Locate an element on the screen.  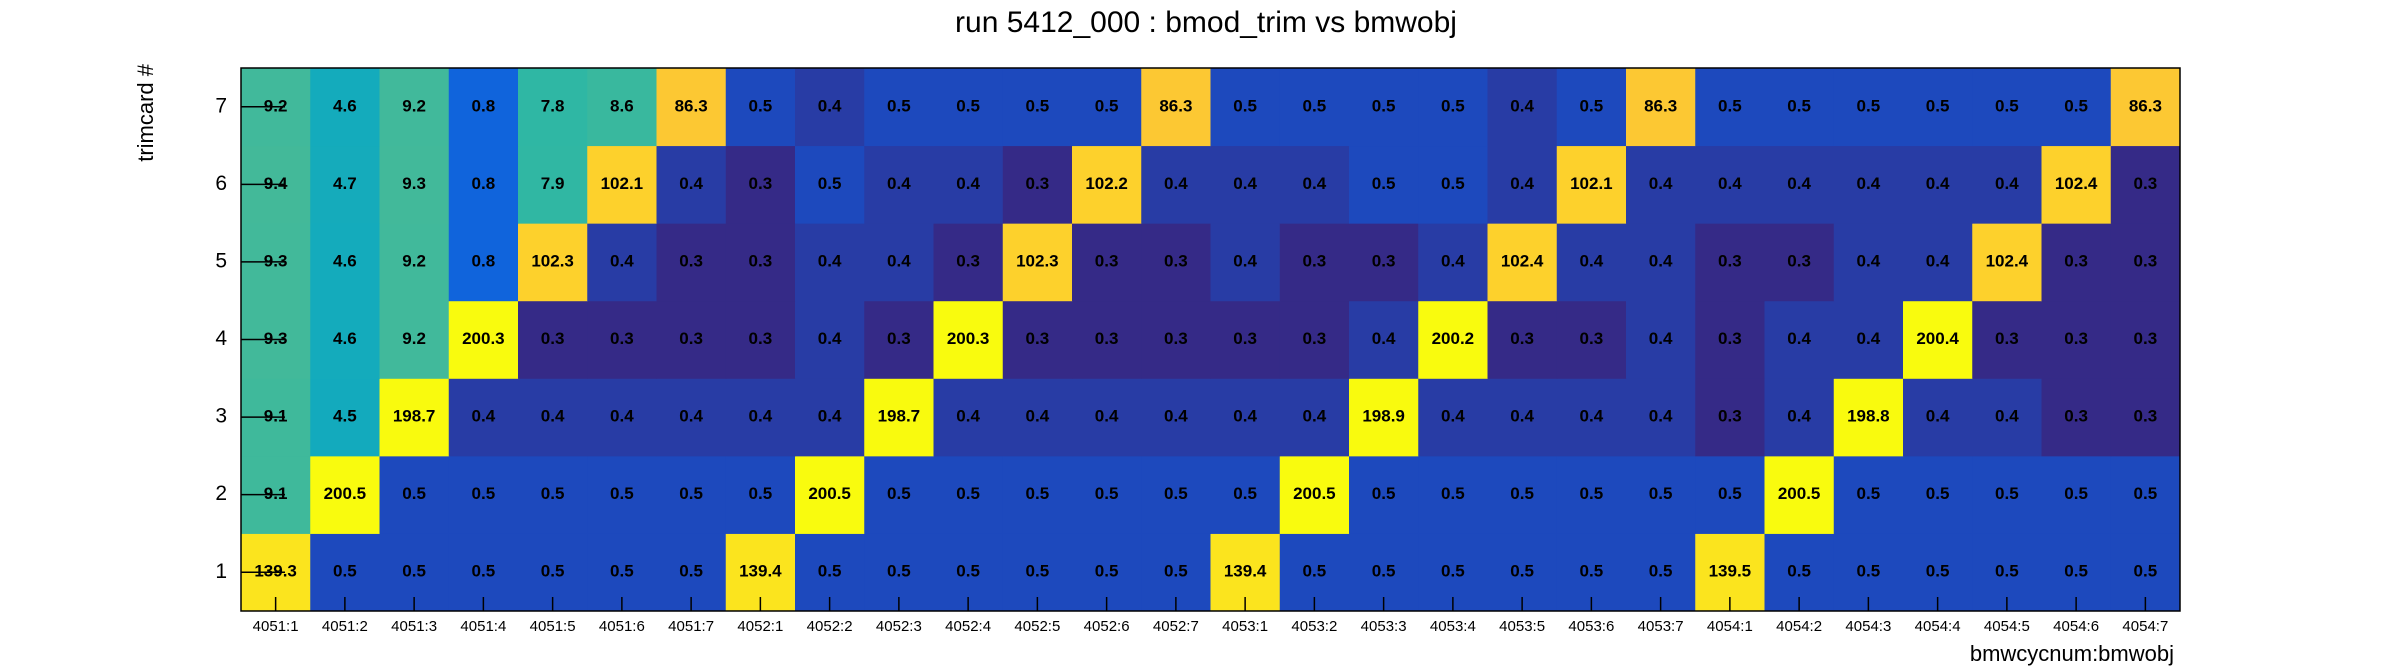
cell-label: 8.6 is located at coordinates (622, 105).